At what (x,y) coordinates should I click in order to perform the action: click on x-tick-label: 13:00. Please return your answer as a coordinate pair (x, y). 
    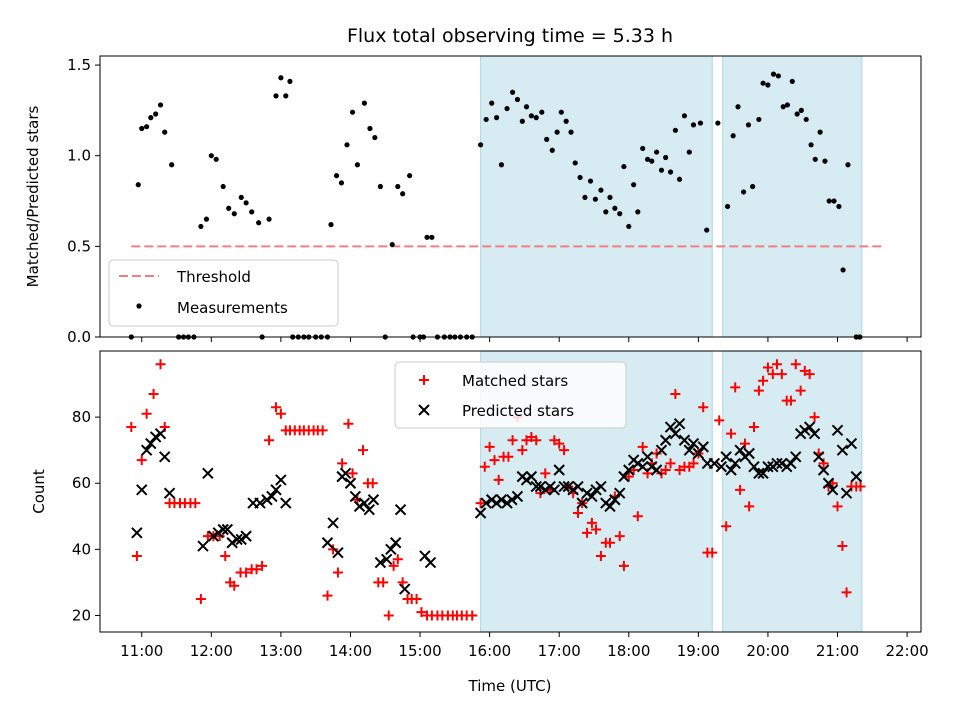
    Looking at the image, I should click on (280, 651).